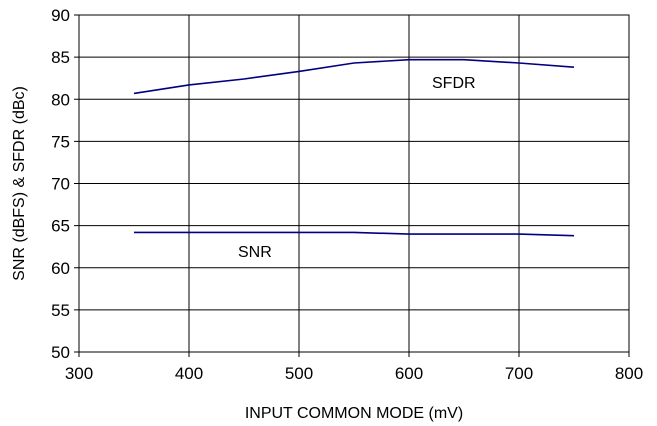 Image resolution: width=657 pixels, height=426 pixels. Describe the element at coordinates (189, 373) in the screenshot. I see `x-tick-label-400: 400` at that location.